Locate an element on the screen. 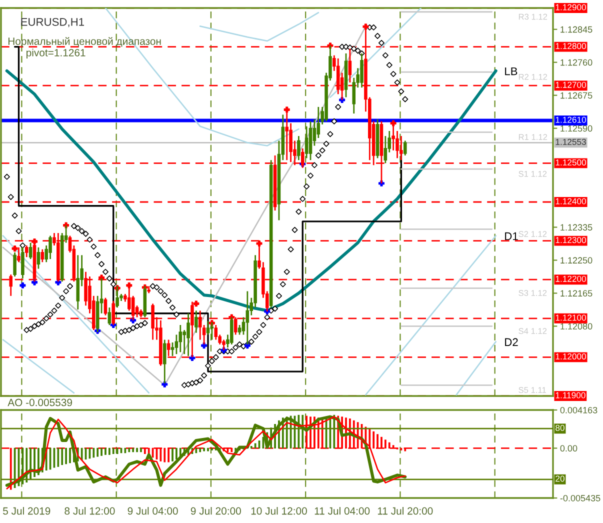 The width and height of the screenshot is (603, 523). ref-line-label: 1.12000 is located at coordinates (571, 356).